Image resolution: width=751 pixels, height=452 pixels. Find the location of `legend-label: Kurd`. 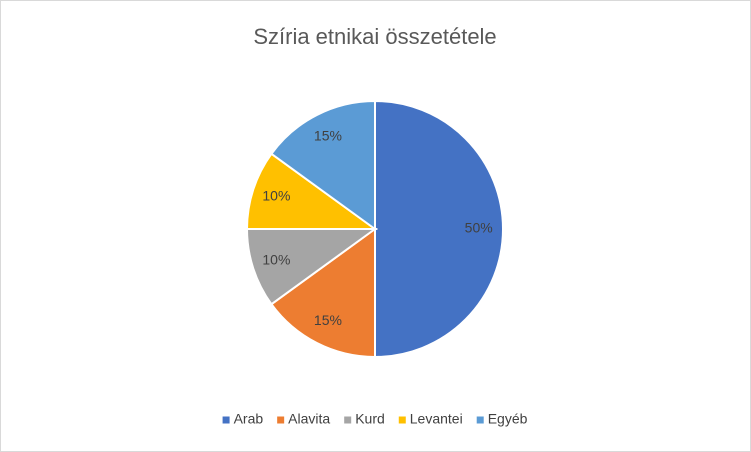

legend-label: Kurd is located at coordinates (370, 419).